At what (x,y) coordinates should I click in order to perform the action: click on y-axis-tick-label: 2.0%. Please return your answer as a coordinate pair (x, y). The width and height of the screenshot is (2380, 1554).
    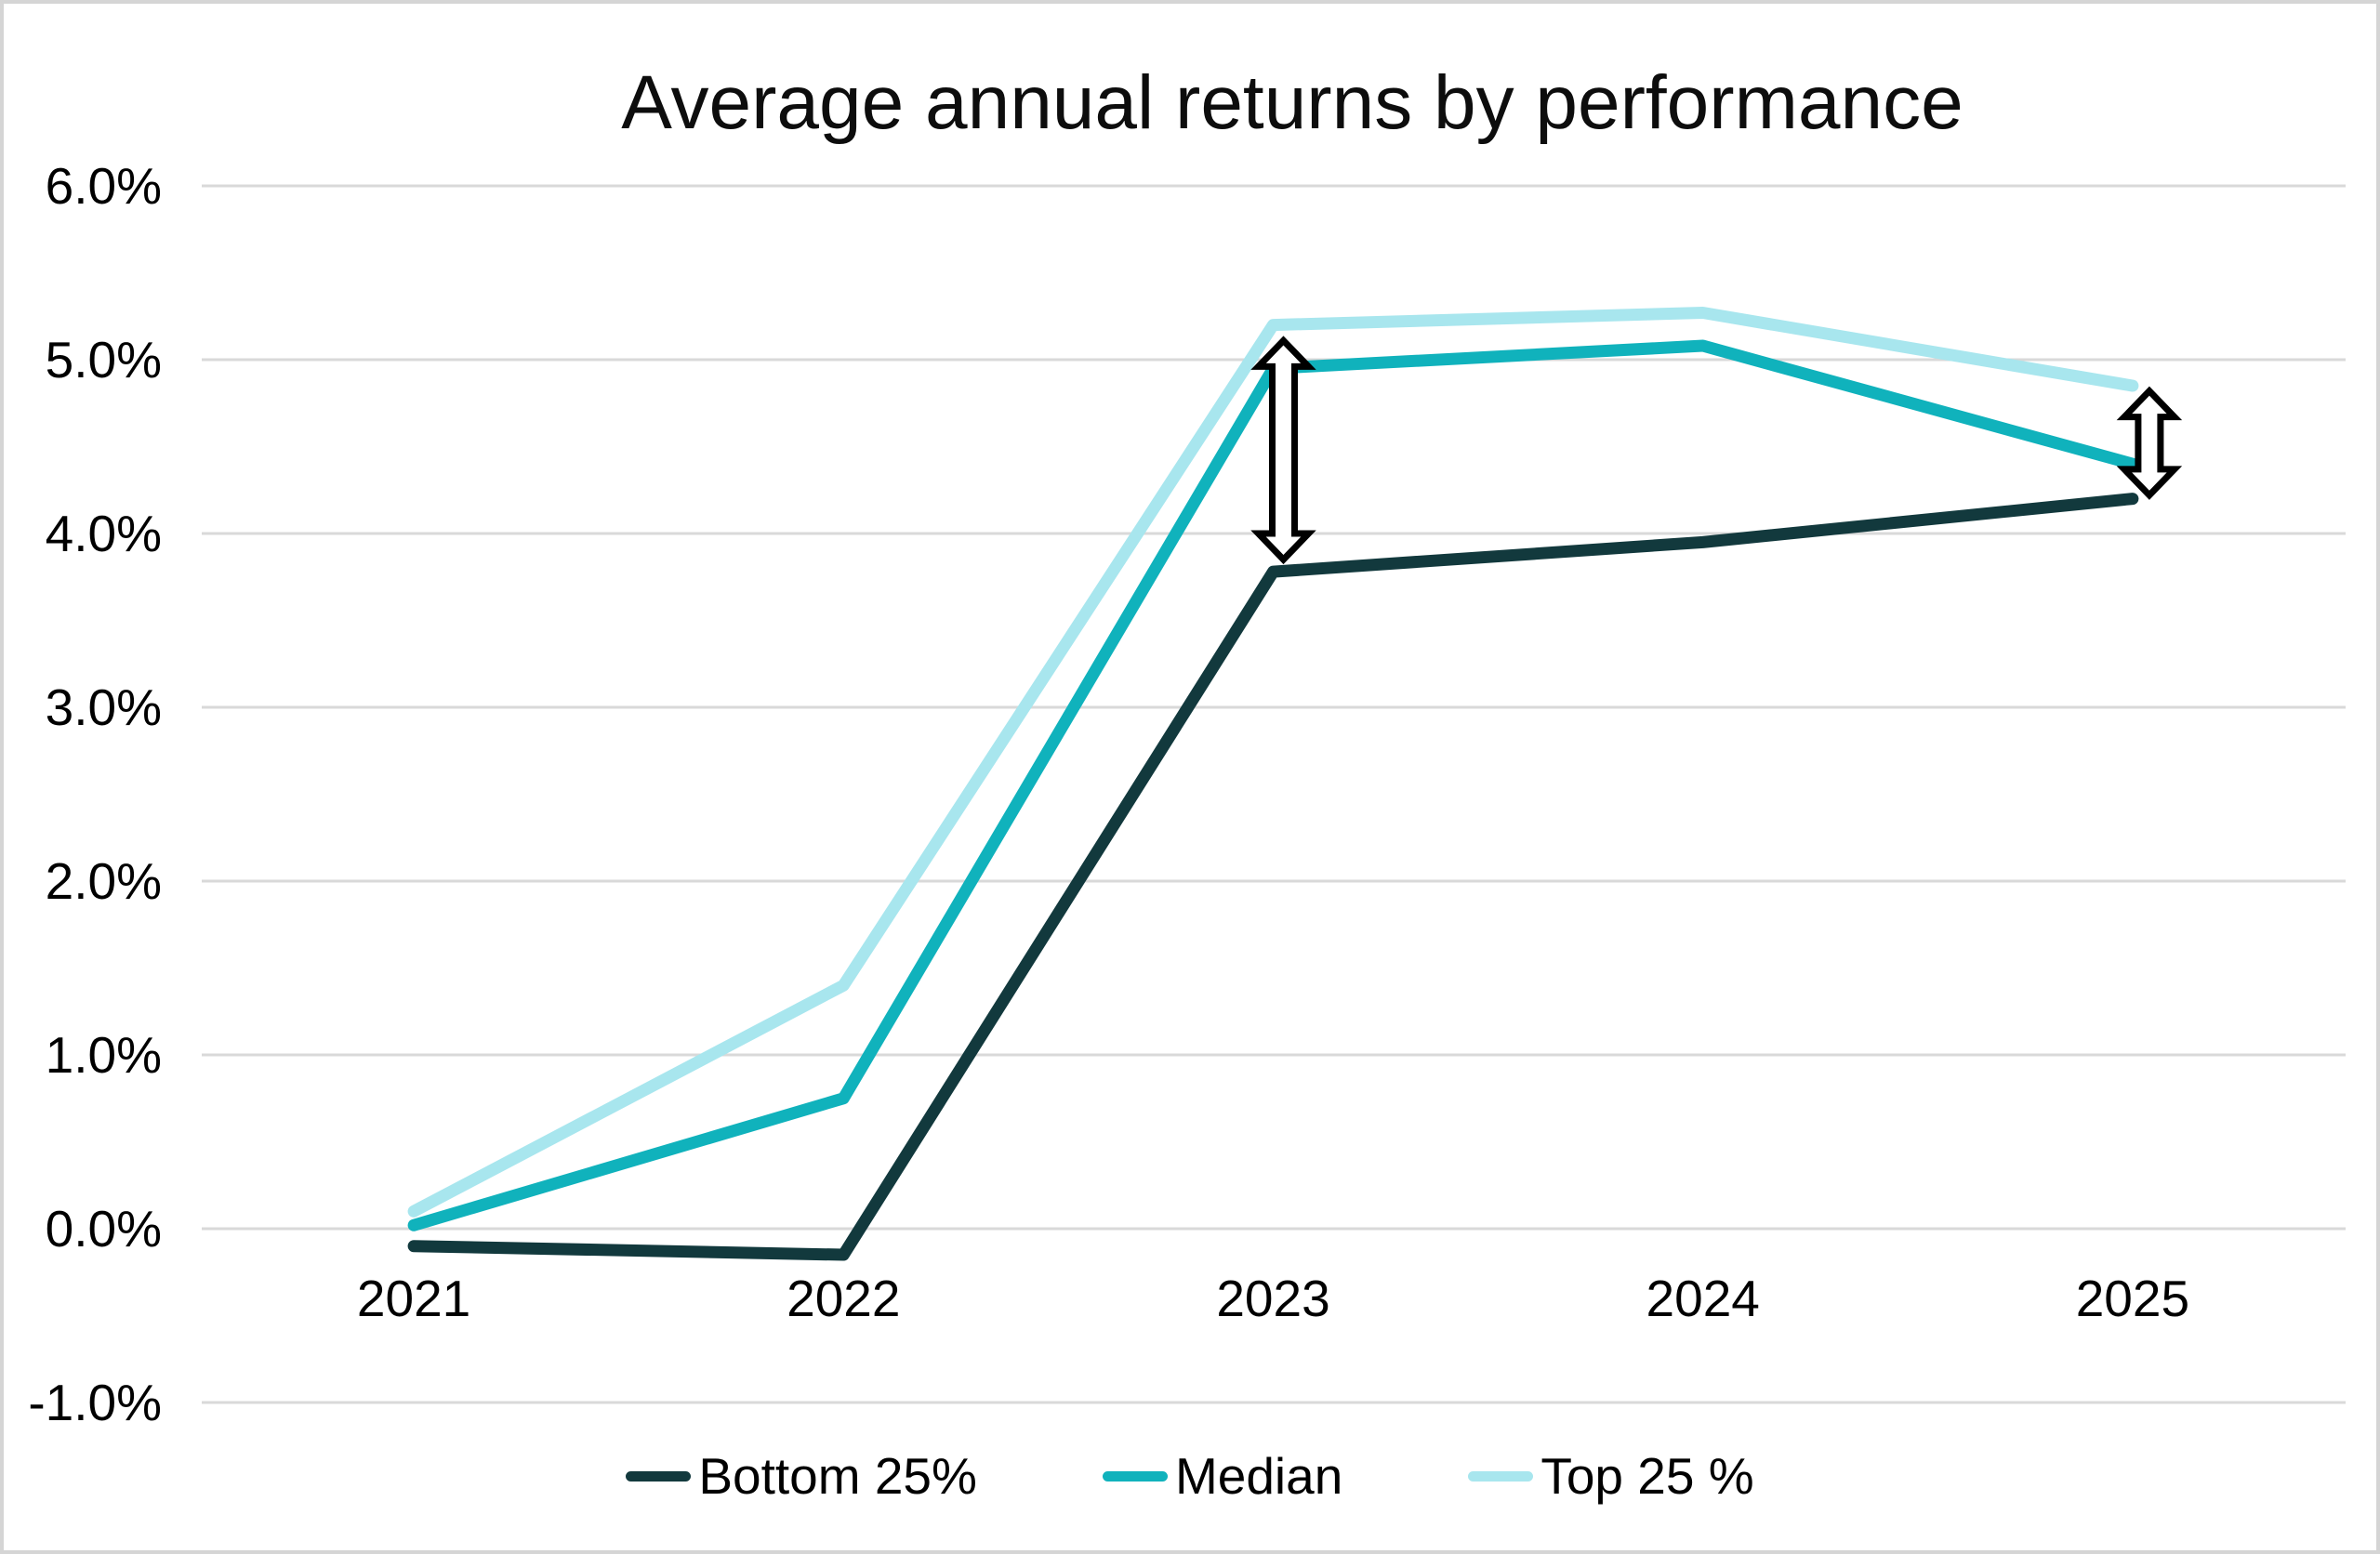
    Looking at the image, I should click on (104, 881).